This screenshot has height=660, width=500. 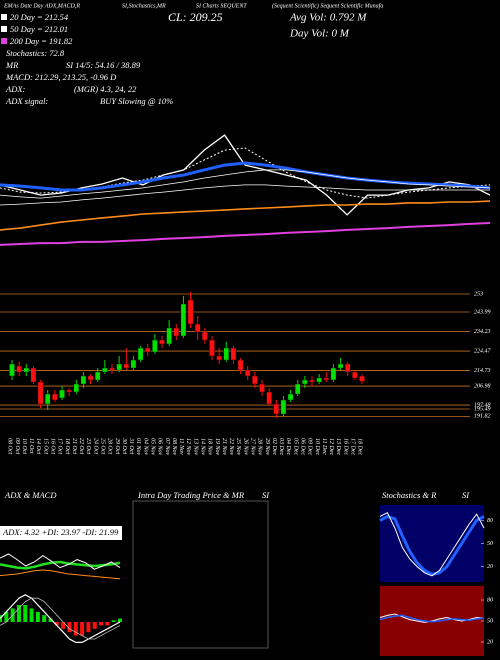 I want to click on x-tick-label: 25 Oct, so click(x=102, y=446).